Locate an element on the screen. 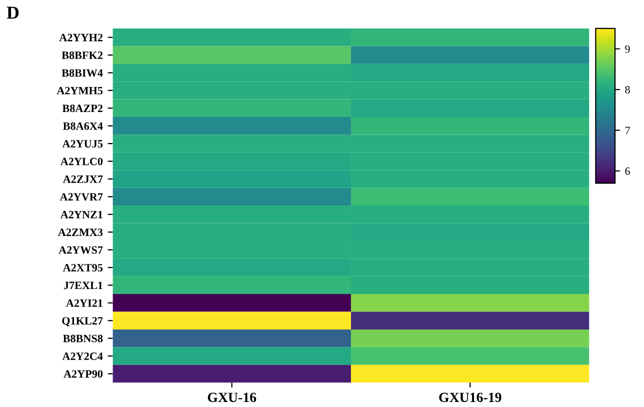  y-tick-label: B8BFK2 is located at coordinates (82, 56).